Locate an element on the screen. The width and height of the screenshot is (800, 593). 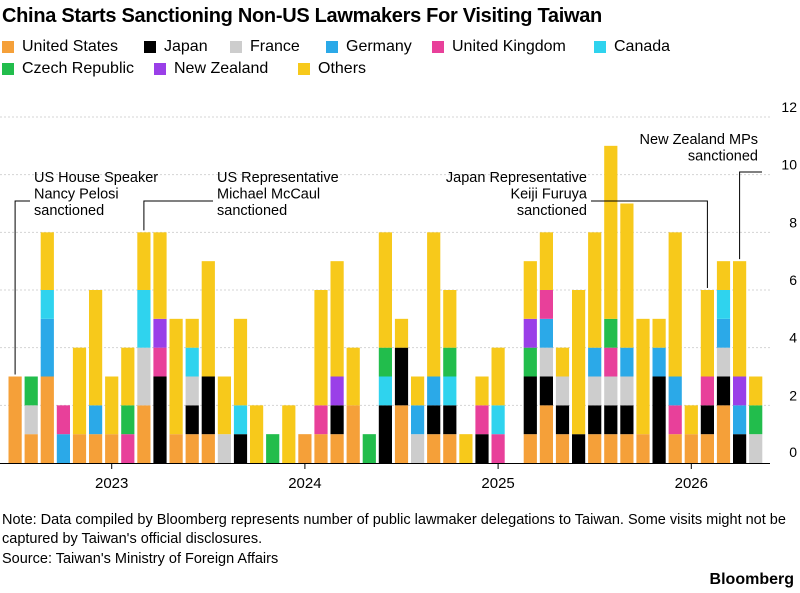
legend-item-new-zealand: New Zealand is located at coordinates (211, 69).